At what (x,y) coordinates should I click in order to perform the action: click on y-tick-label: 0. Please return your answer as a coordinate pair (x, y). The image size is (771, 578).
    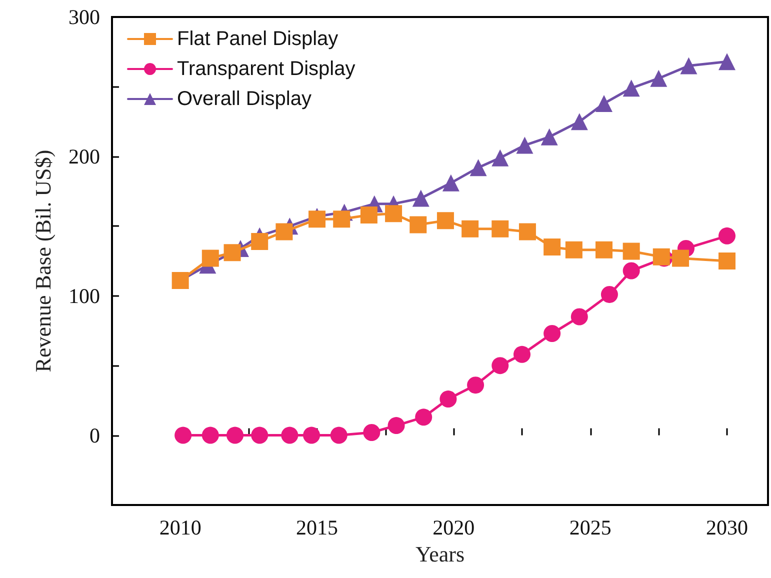
    Looking at the image, I should click on (95, 435).